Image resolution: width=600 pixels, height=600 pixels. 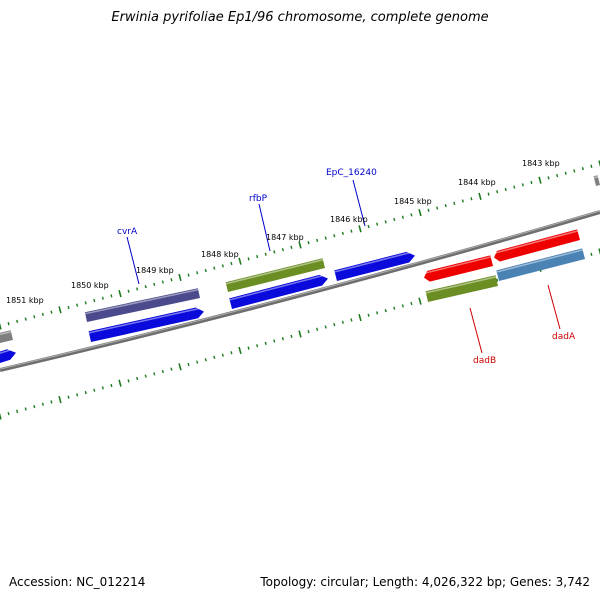 What do you see at coordinates (461, 288) in the screenshot?
I see `cds-dadb-green` at bounding box center [461, 288].